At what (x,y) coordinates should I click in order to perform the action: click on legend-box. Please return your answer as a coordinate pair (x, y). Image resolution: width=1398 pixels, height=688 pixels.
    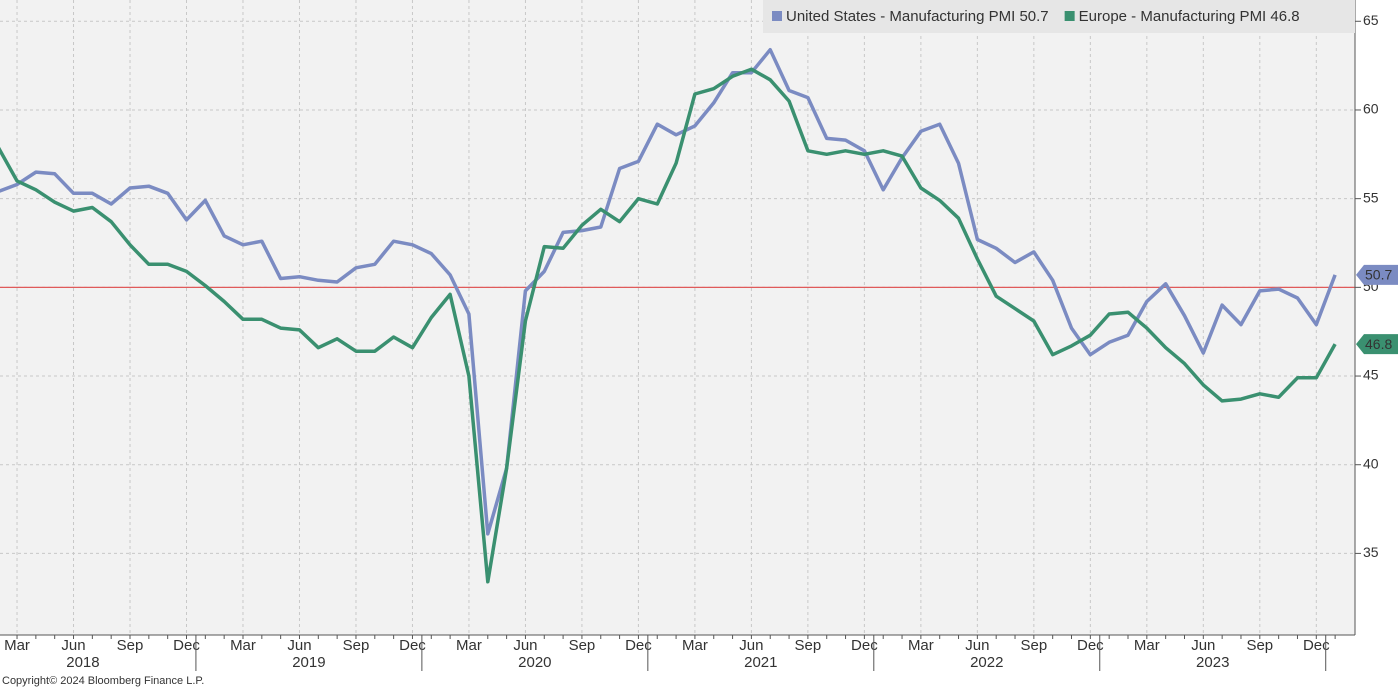
    Looking at the image, I should click on (1059, 16).